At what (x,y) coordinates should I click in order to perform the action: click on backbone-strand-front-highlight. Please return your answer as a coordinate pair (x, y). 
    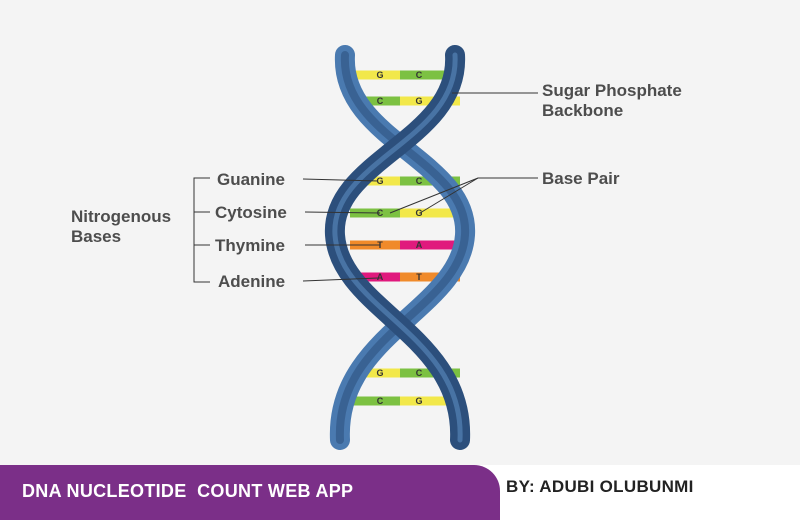
    Looking at the image, I should click on (397, 247).